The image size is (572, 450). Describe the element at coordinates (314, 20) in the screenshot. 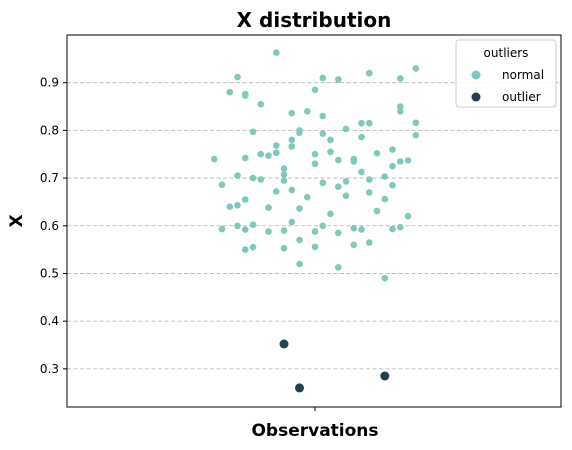

I see `chart-title: X distribution` at that location.